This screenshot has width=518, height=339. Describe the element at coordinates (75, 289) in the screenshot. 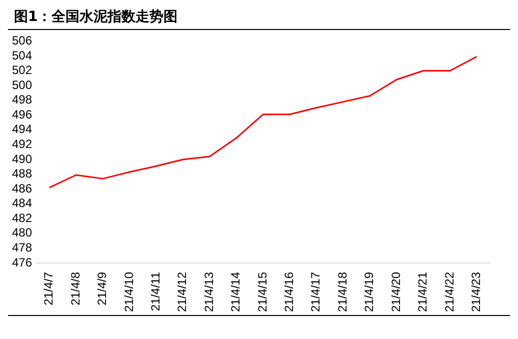

I see `x-tick-label: 21/4/8` at that location.